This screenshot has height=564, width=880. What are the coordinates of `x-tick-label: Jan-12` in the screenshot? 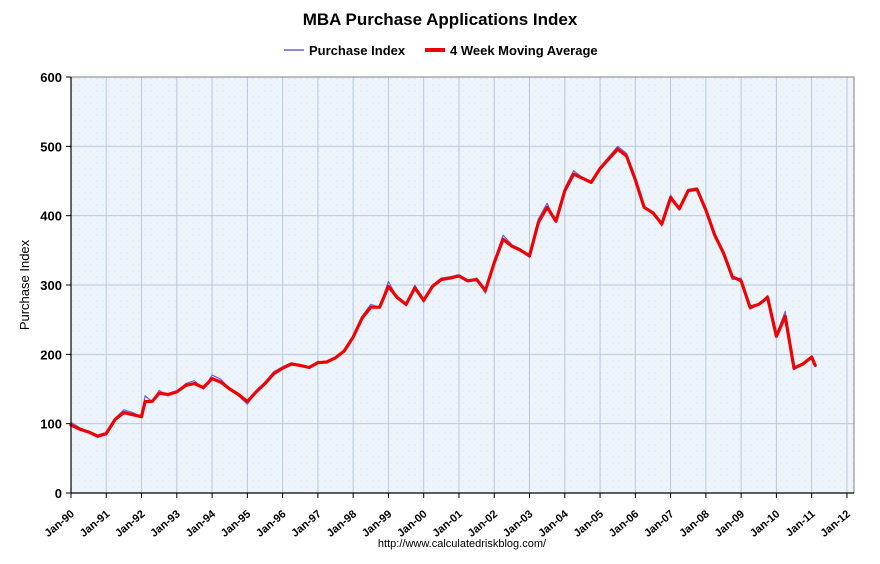 It's located at (835, 524).